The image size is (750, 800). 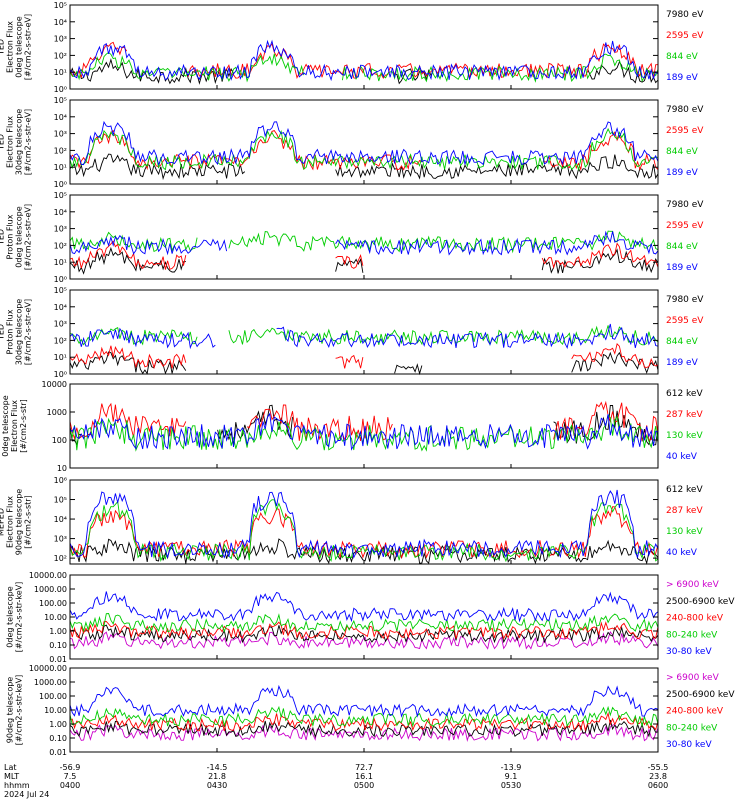 I want to click on panel-7-legend-4: 80-240 keV, so click(x=692, y=635).